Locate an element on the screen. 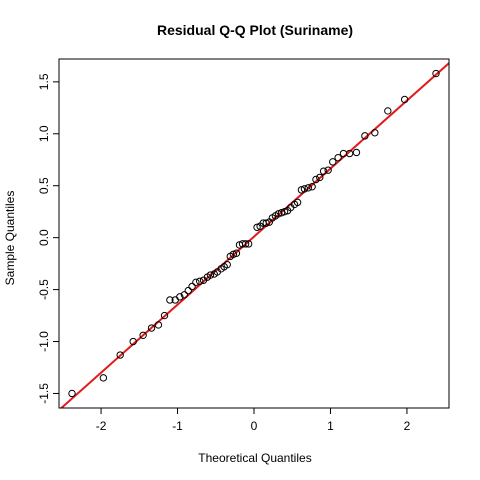  x-axis: -2 -1 0 1 2 is located at coordinates (253, 420).